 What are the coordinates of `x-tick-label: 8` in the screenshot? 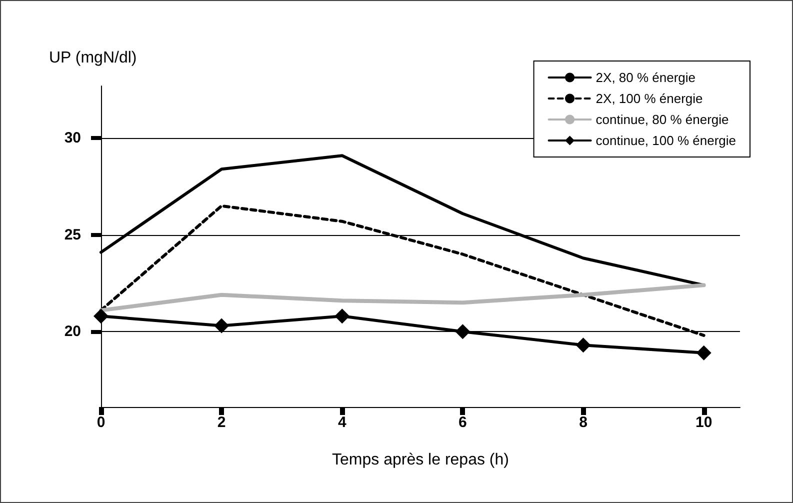 It's located at (583, 422).